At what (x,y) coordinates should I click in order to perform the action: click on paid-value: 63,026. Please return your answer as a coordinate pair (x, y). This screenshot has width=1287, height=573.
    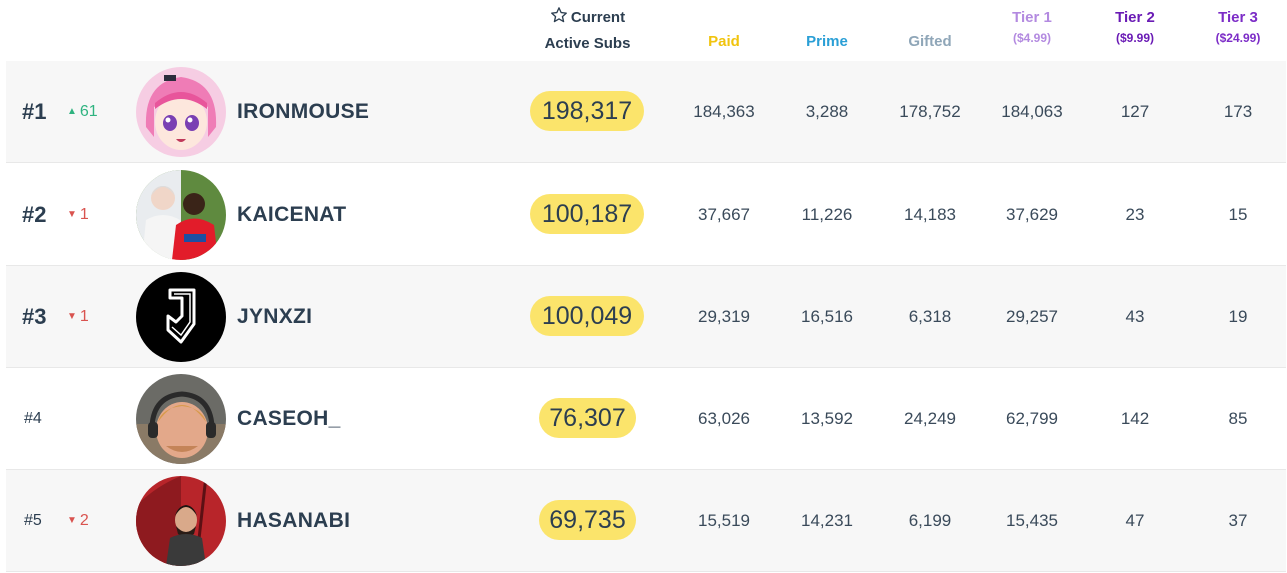
    Looking at the image, I should click on (724, 418).